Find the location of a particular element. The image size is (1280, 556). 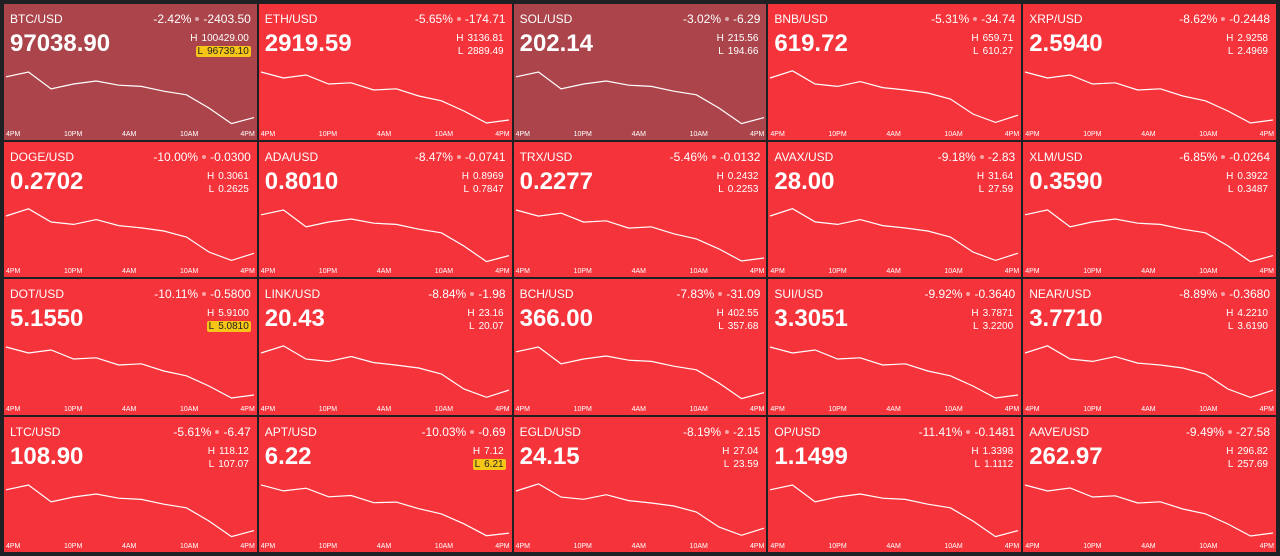

symbol: BTC/USD is located at coordinates (36, 19).